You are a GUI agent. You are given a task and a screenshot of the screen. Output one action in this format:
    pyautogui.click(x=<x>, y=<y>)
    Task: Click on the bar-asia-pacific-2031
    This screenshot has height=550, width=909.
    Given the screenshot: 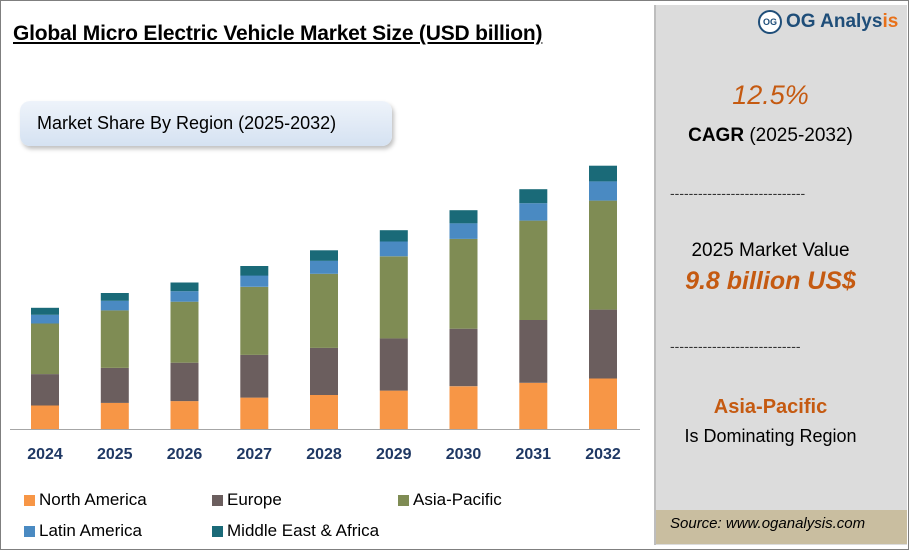 What is the action you would take?
    pyautogui.click(x=533, y=270)
    